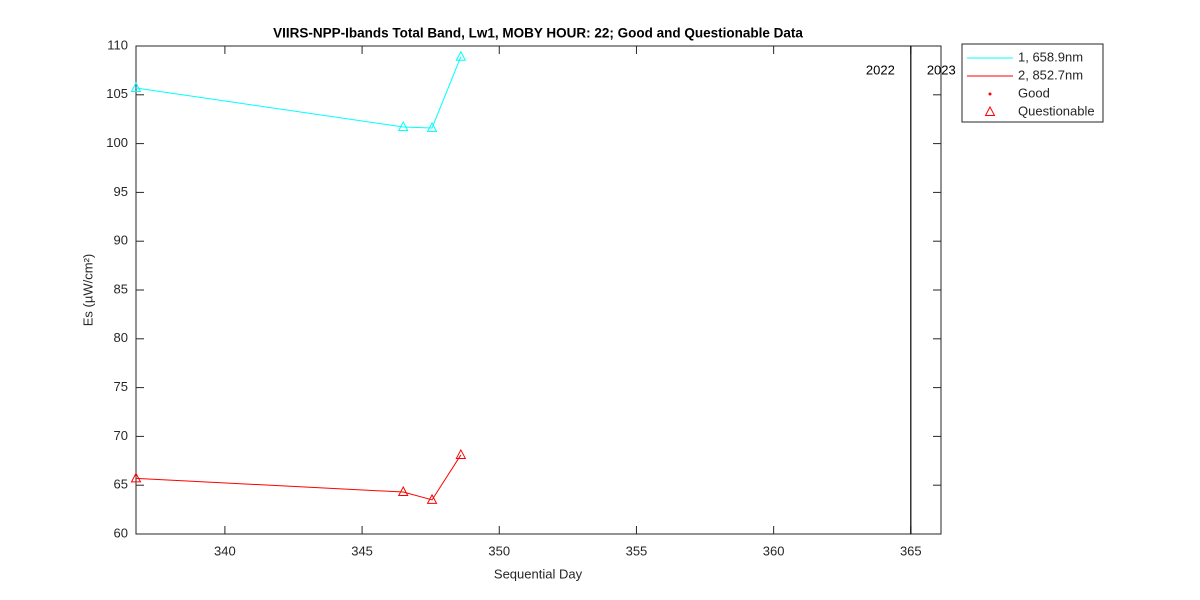 The image size is (1200, 600). Describe the element at coordinates (1032, 83) in the screenshot. I see `legend` at that location.